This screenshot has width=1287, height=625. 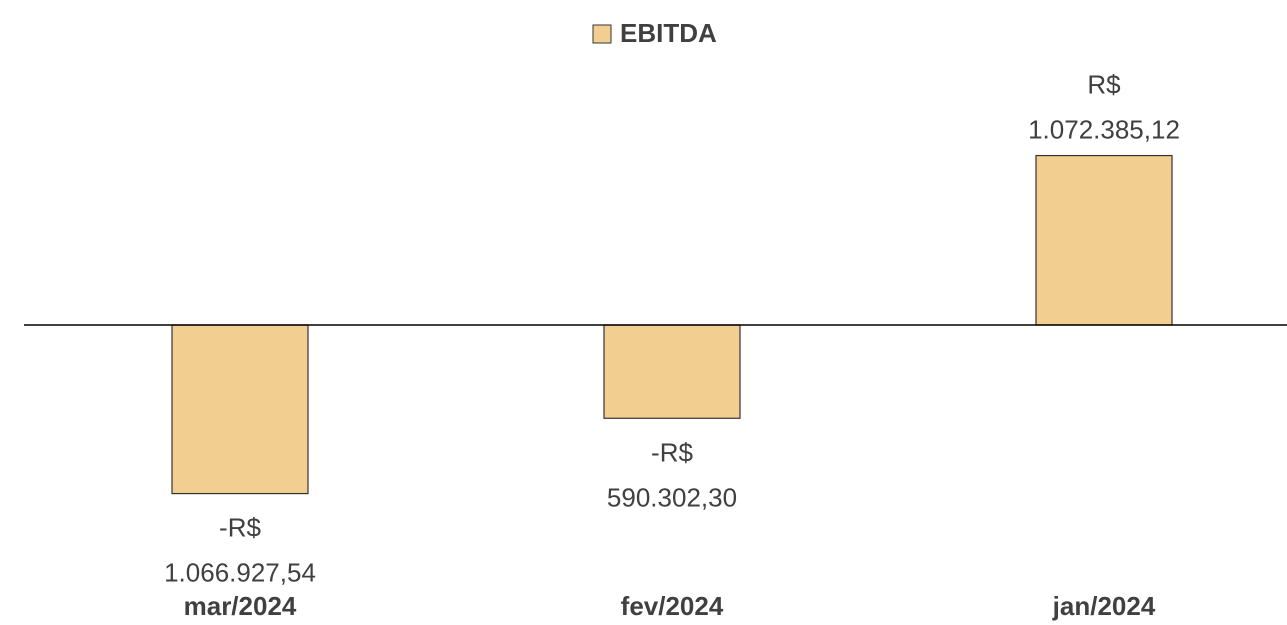 I want to click on legend-swatch, so click(x=602, y=34).